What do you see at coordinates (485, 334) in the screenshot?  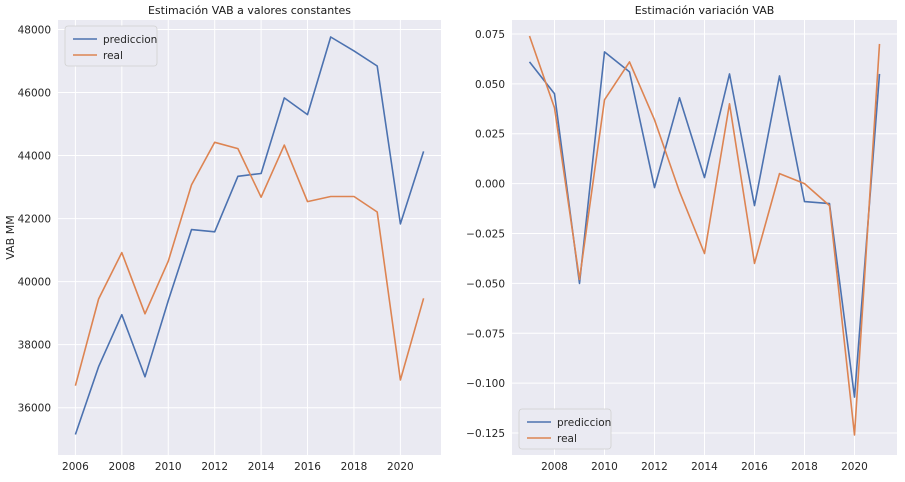 I see `y-tick-label: −0.075` at bounding box center [485, 334].